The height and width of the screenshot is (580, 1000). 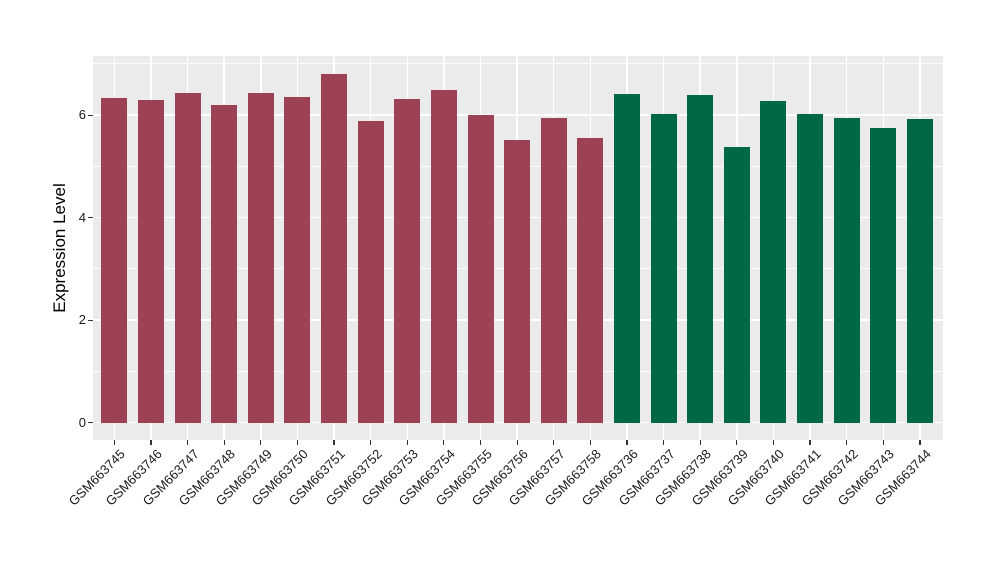 I want to click on y-tick-label: 6, so click(x=82, y=115).